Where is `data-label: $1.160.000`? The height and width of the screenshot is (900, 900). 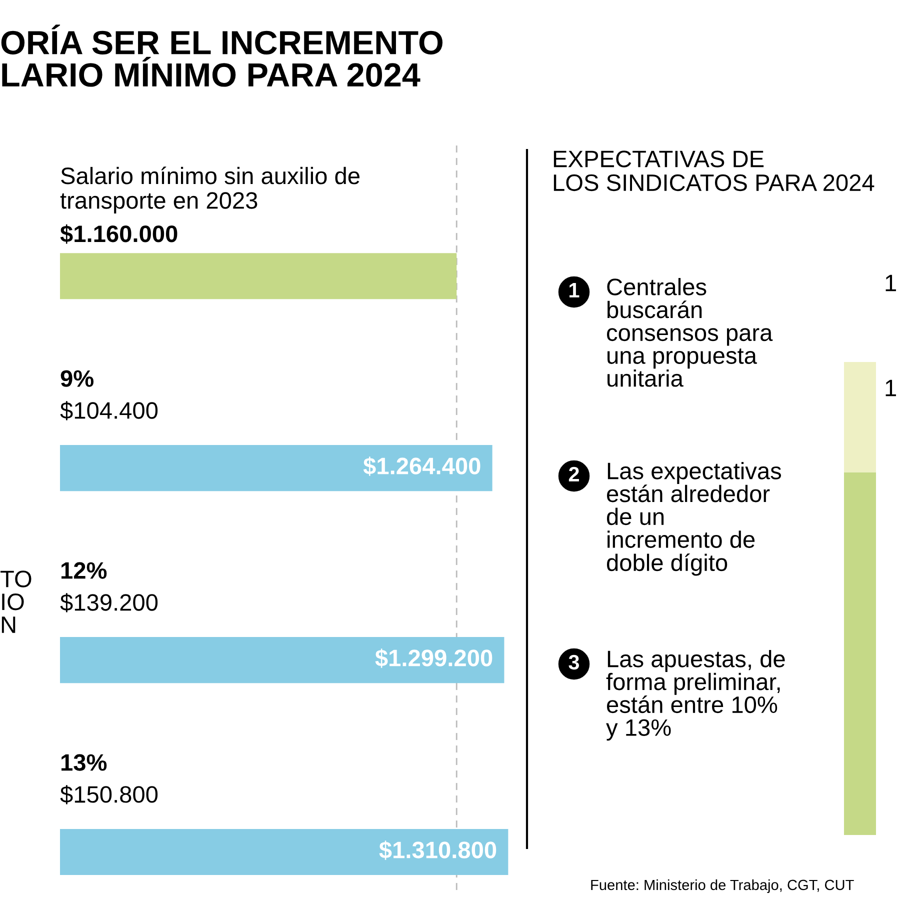
data-label: $1.160.000 is located at coordinates (119, 234).